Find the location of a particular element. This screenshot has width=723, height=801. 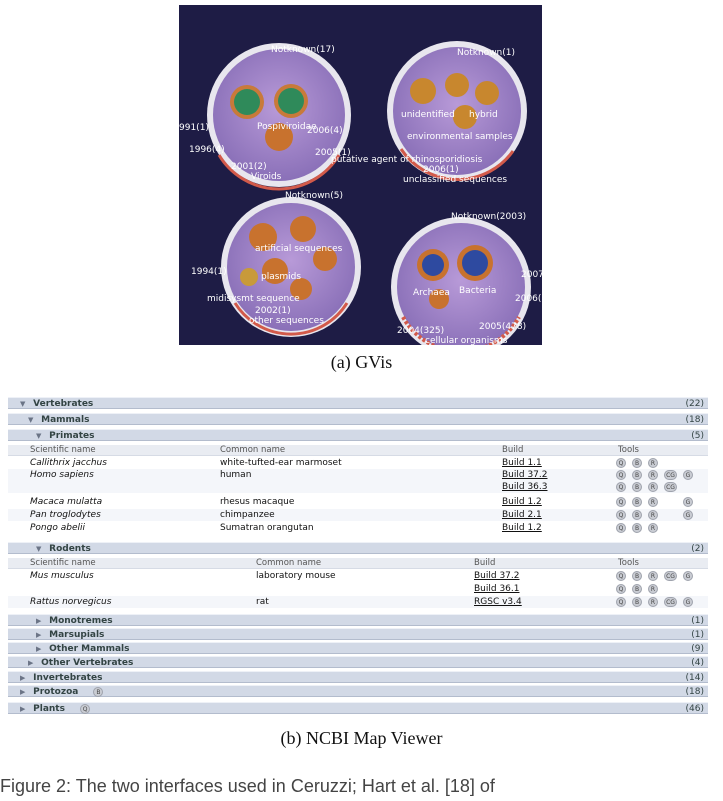

header-tools: Tools is located at coordinates (628, 450).